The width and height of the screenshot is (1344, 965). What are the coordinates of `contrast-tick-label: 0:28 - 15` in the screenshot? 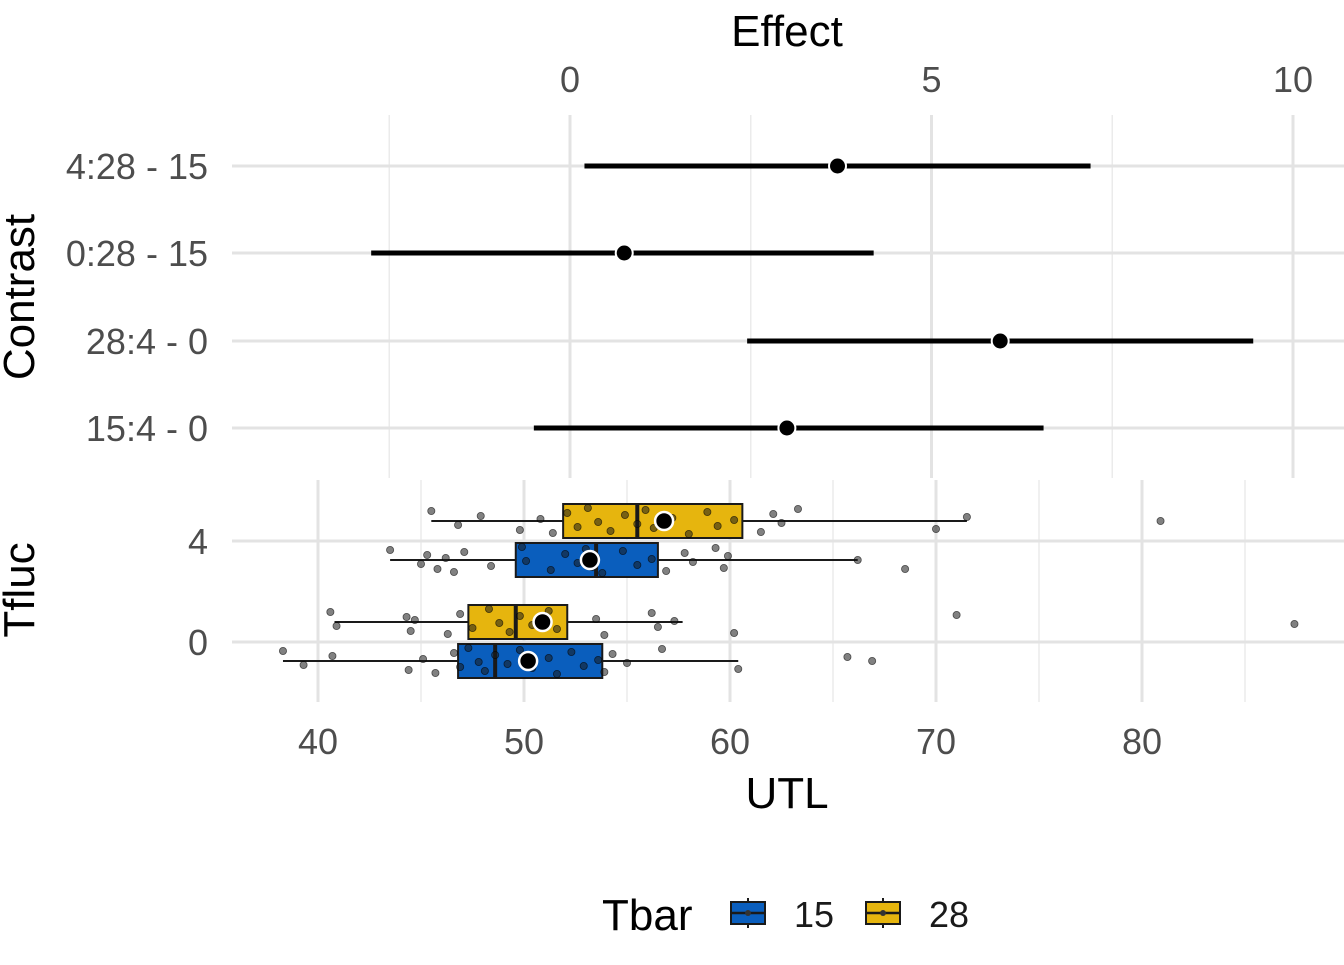 It's located at (137, 253).